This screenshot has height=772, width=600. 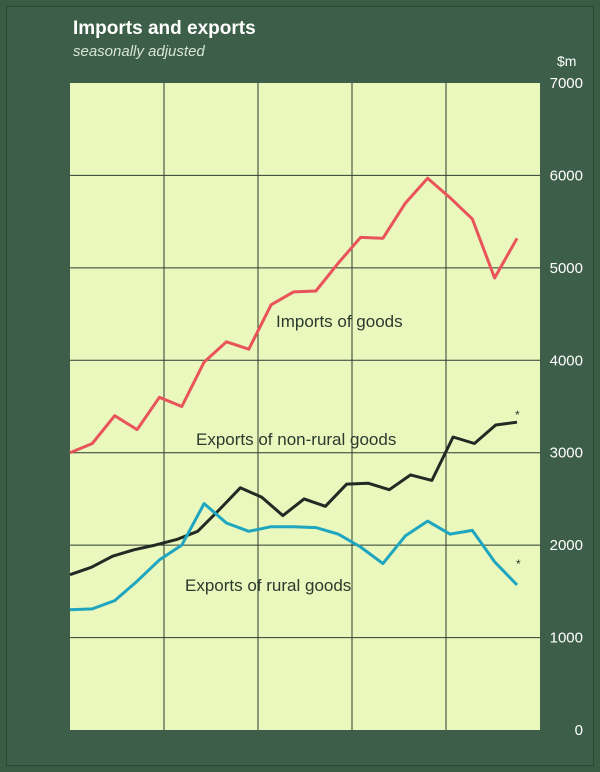 I want to click on series-label-imports: Imports of goods, so click(x=339, y=321).